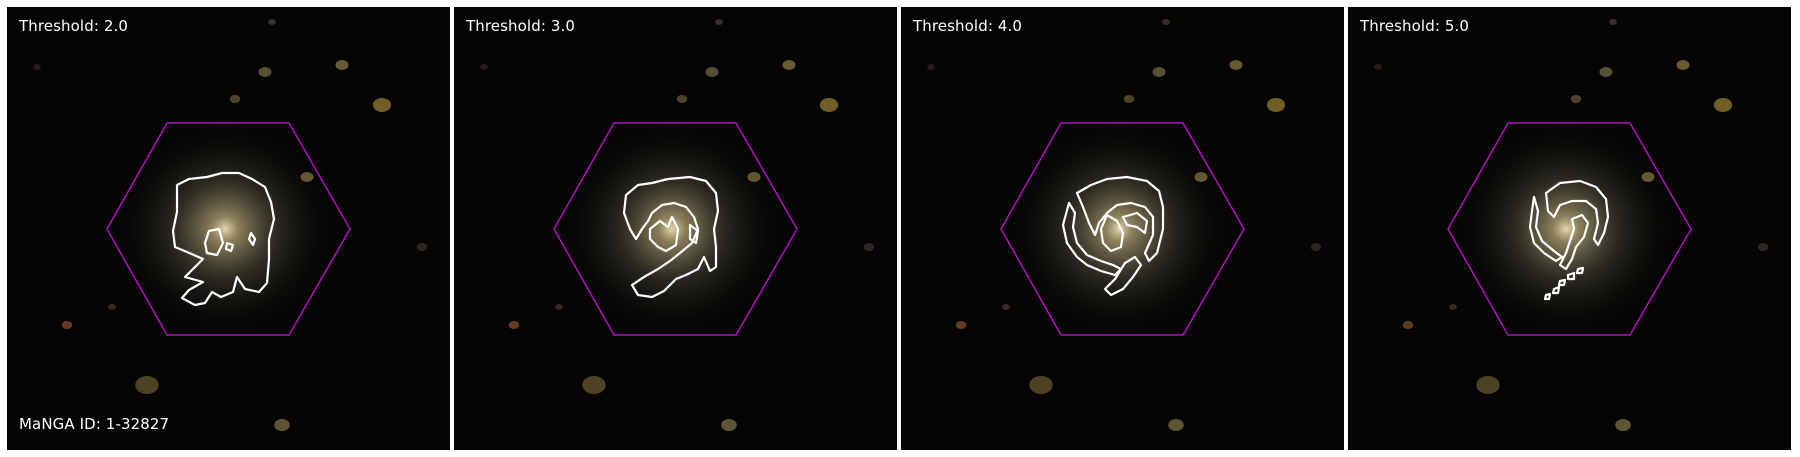  What do you see at coordinates (1414, 26) in the screenshot?
I see `threshold-label: Threshold: 5.0` at bounding box center [1414, 26].